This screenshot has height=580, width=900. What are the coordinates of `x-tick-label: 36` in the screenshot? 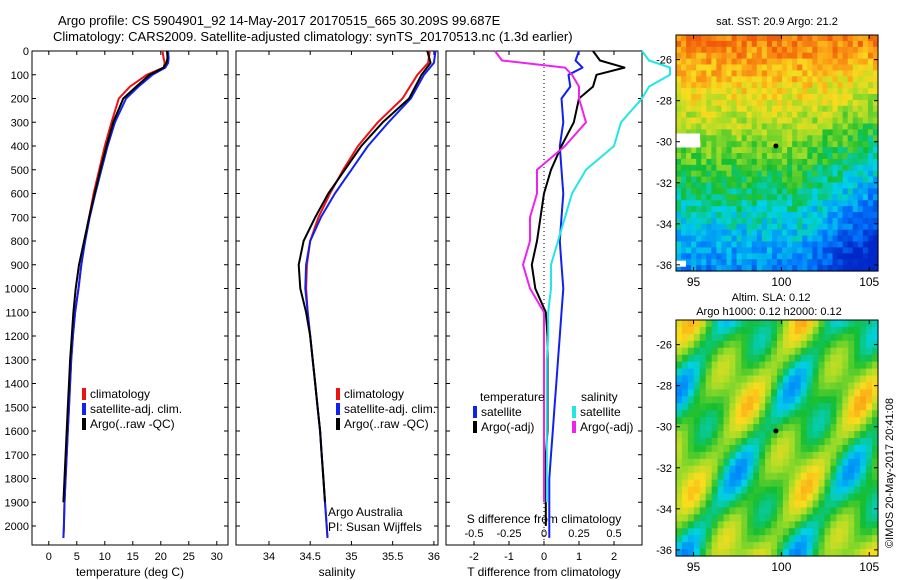 It's located at (434, 557).